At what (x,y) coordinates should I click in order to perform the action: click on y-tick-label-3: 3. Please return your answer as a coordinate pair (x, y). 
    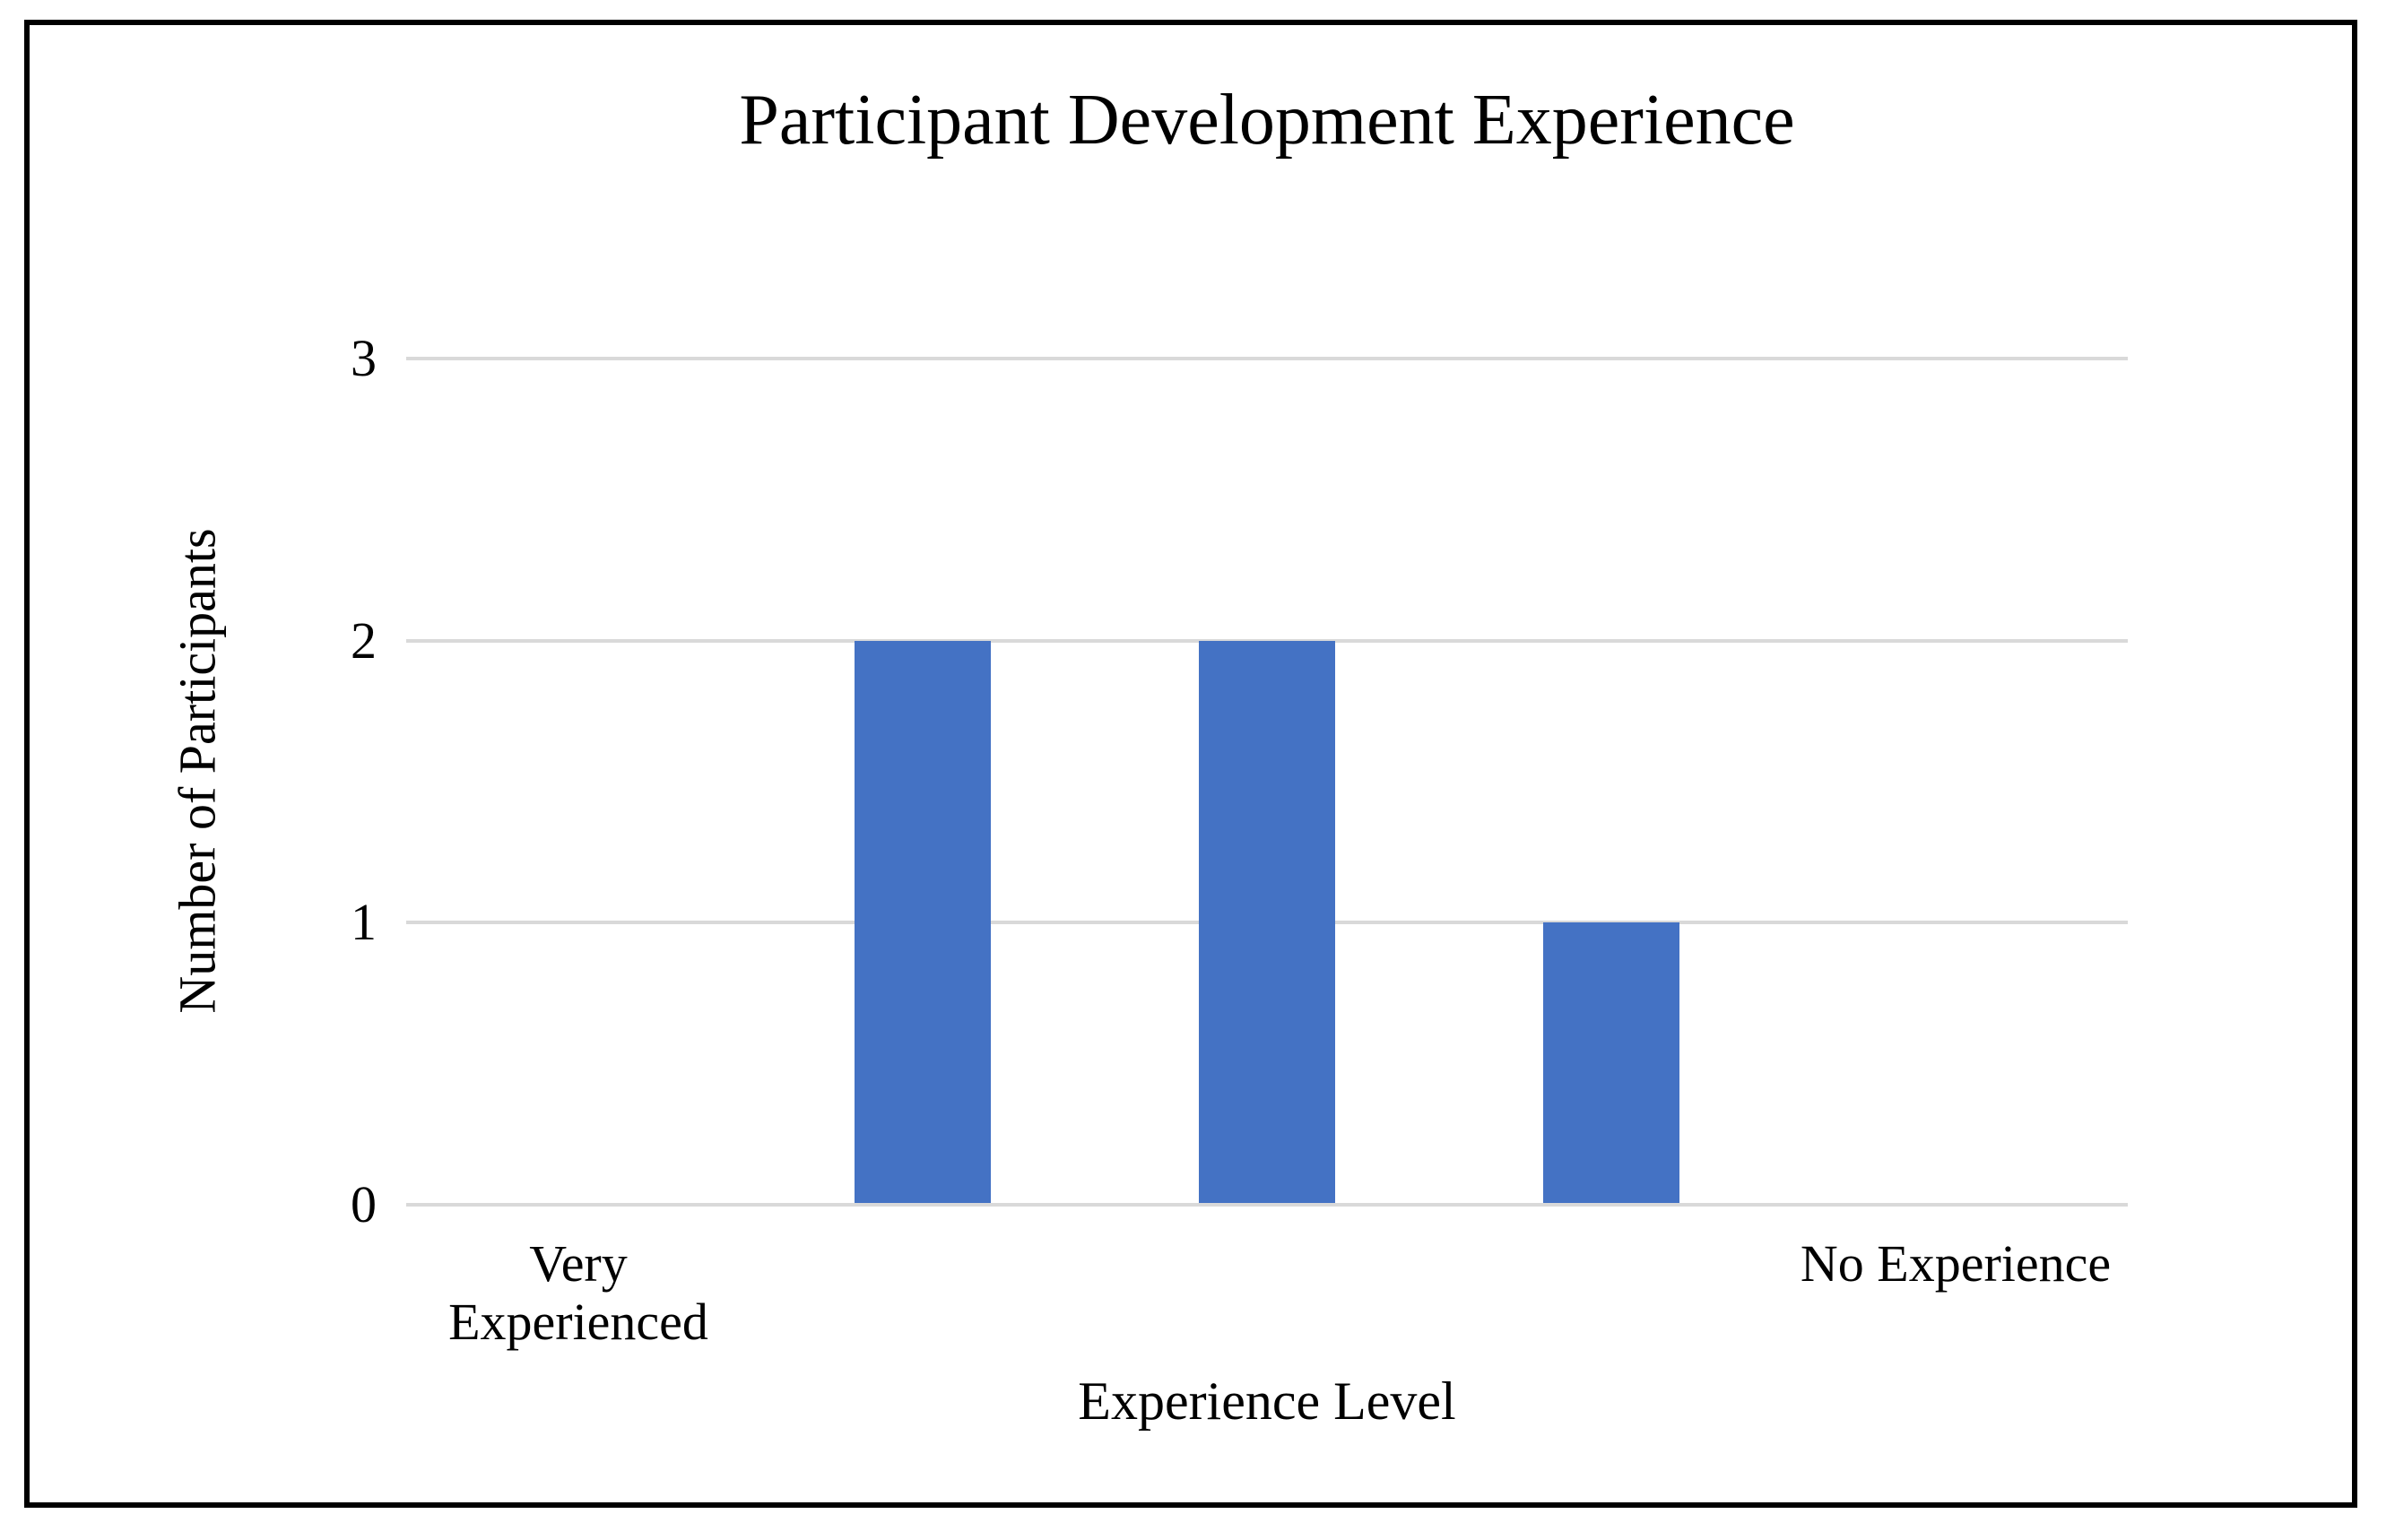
    Looking at the image, I should click on (364, 358).